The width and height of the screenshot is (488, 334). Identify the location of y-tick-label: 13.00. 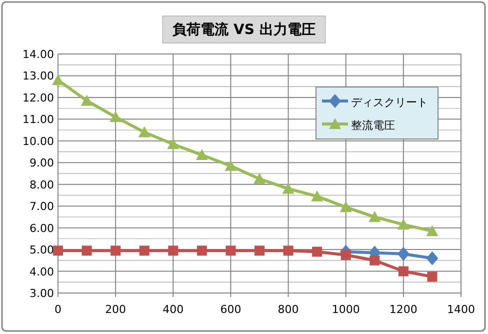
(38, 76).